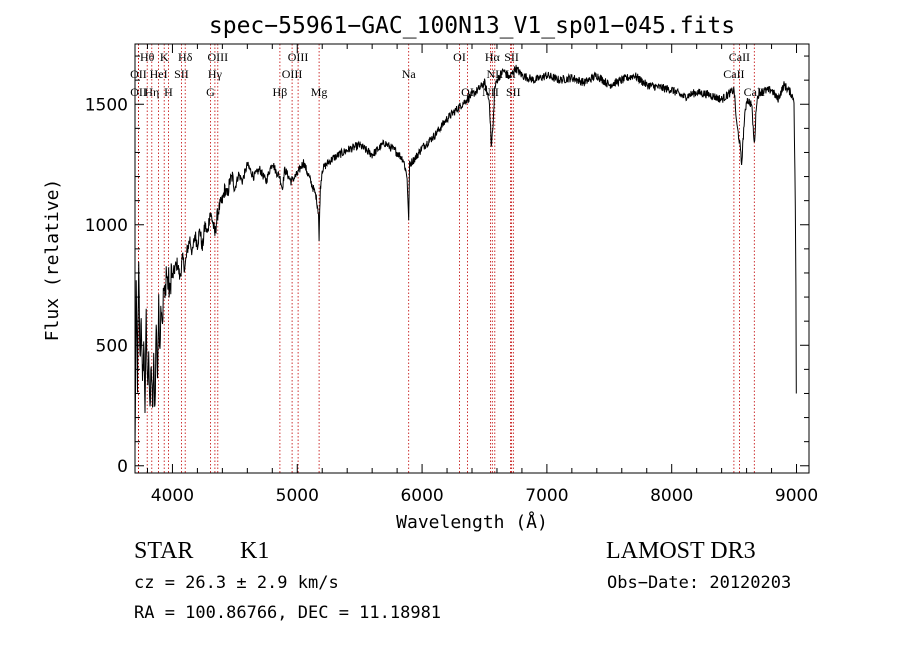 This screenshot has width=900, height=649. I want to click on survey-name: LAMOST DR3, so click(681, 551).